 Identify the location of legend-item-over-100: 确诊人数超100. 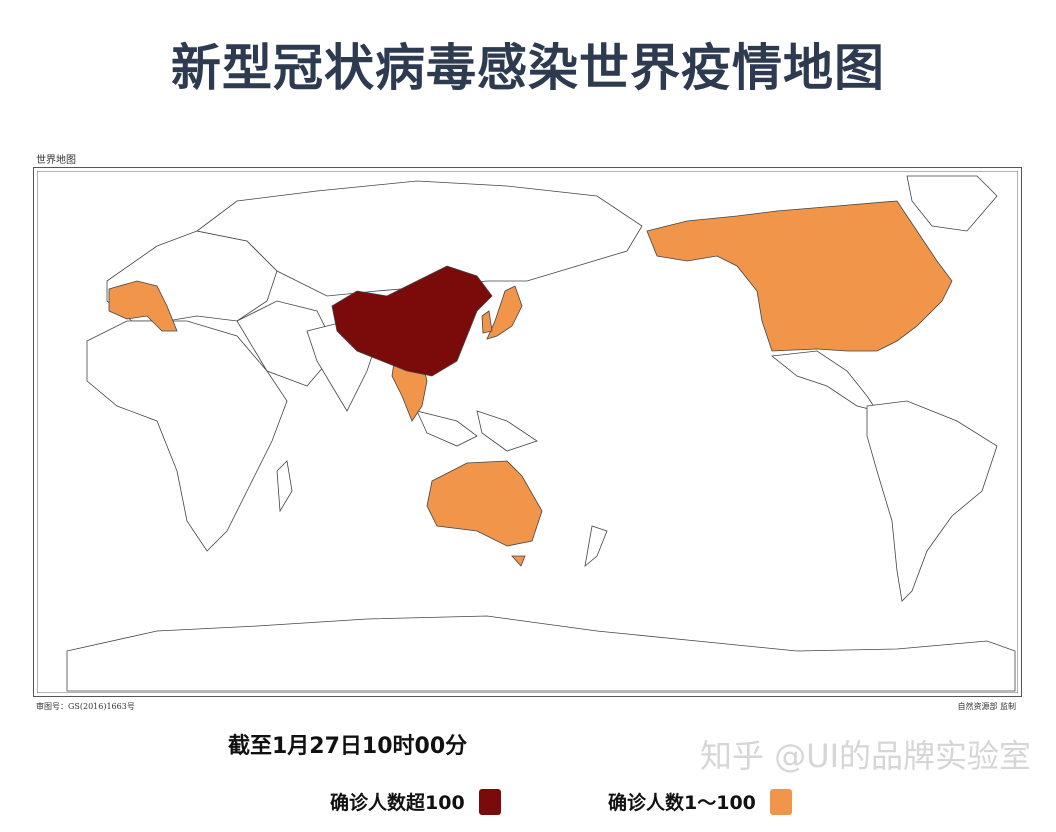
(415, 801).